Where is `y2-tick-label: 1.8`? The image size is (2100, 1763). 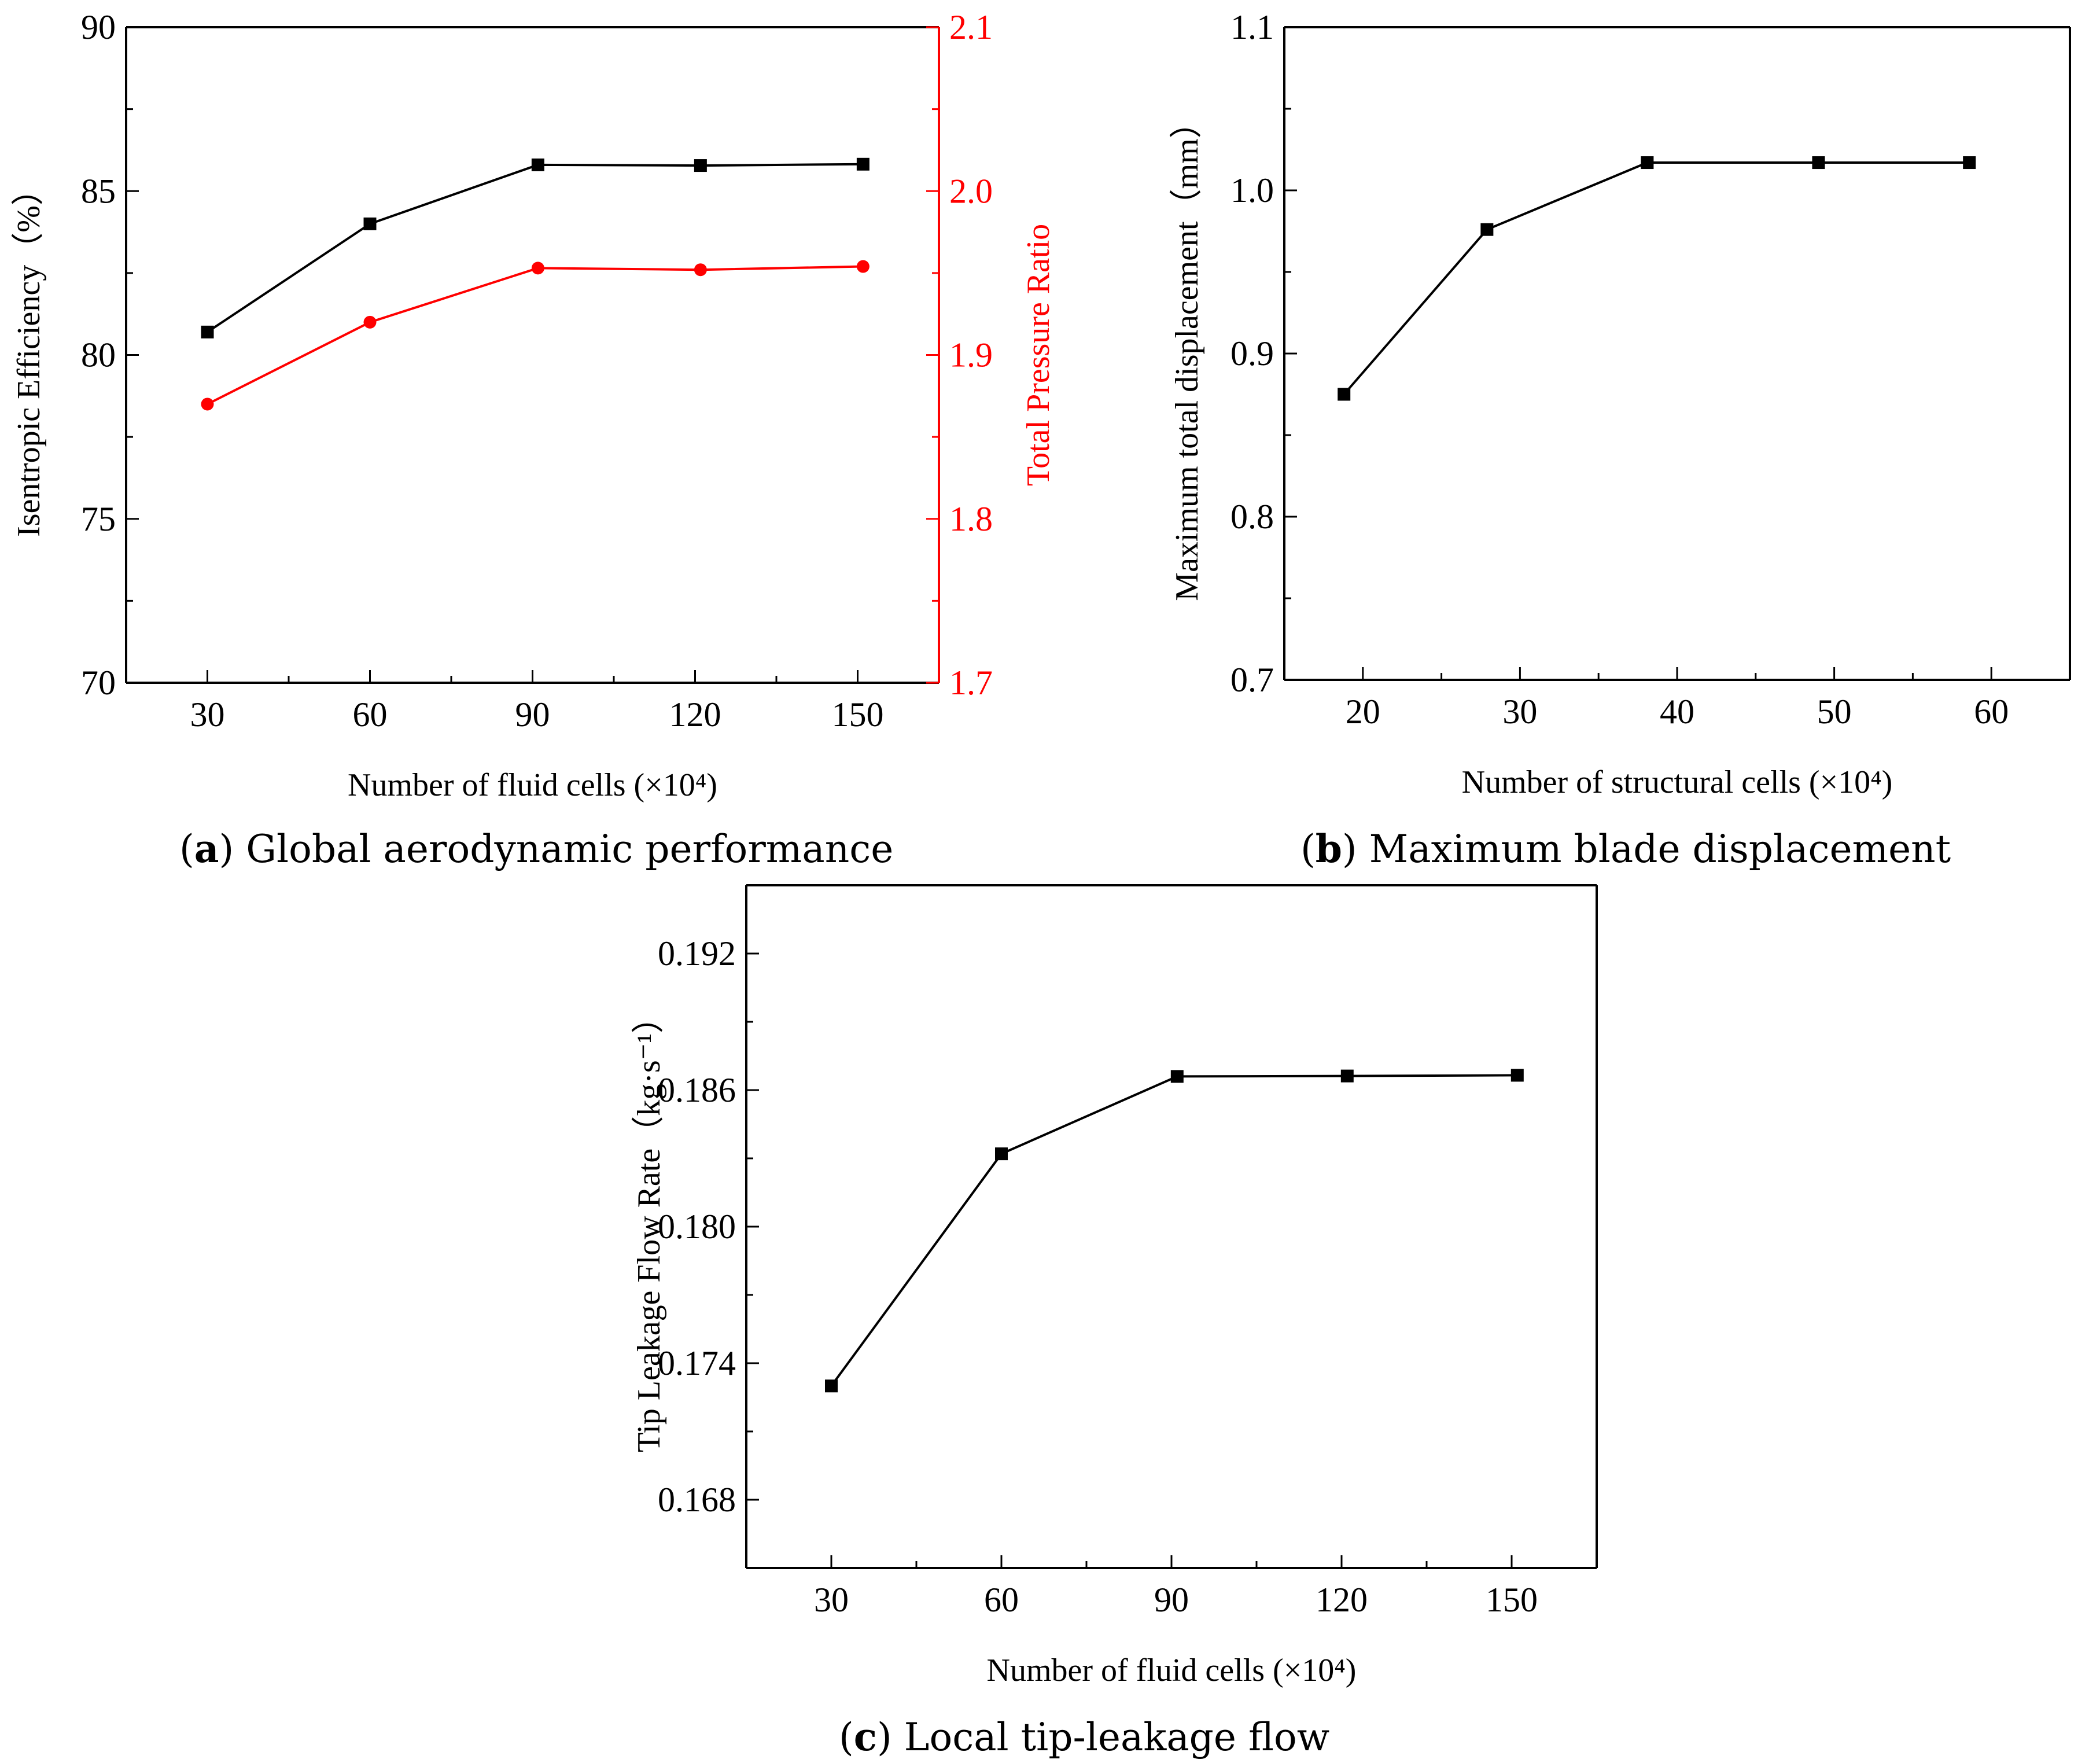 y2-tick-label: 1.8 is located at coordinates (971, 519).